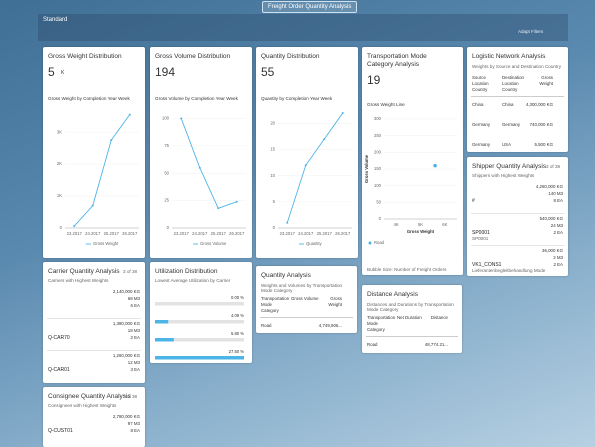 This screenshot has height=447, width=595. Describe the element at coordinates (509, 56) in the screenshot. I see `card-title: Logistic Network Analysis` at that location.